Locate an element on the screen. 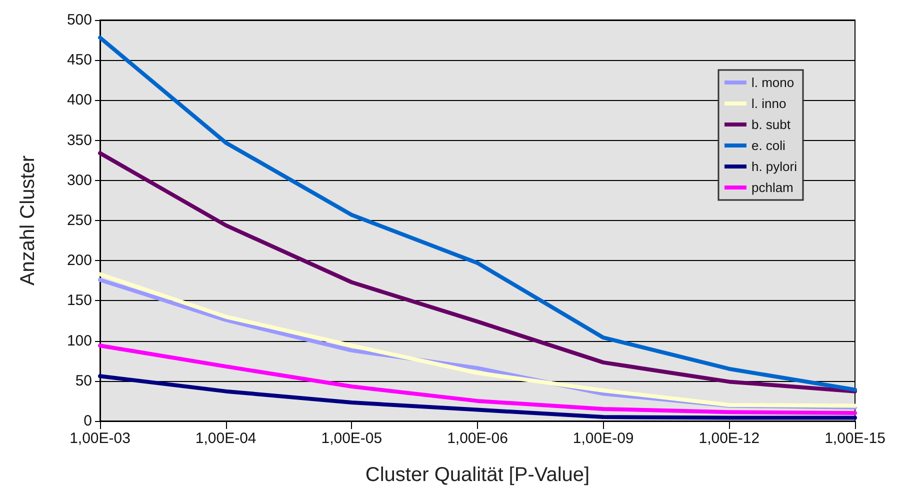 The image size is (898, 498). legend-label: h. pylori is located at coordinates (774, 166).